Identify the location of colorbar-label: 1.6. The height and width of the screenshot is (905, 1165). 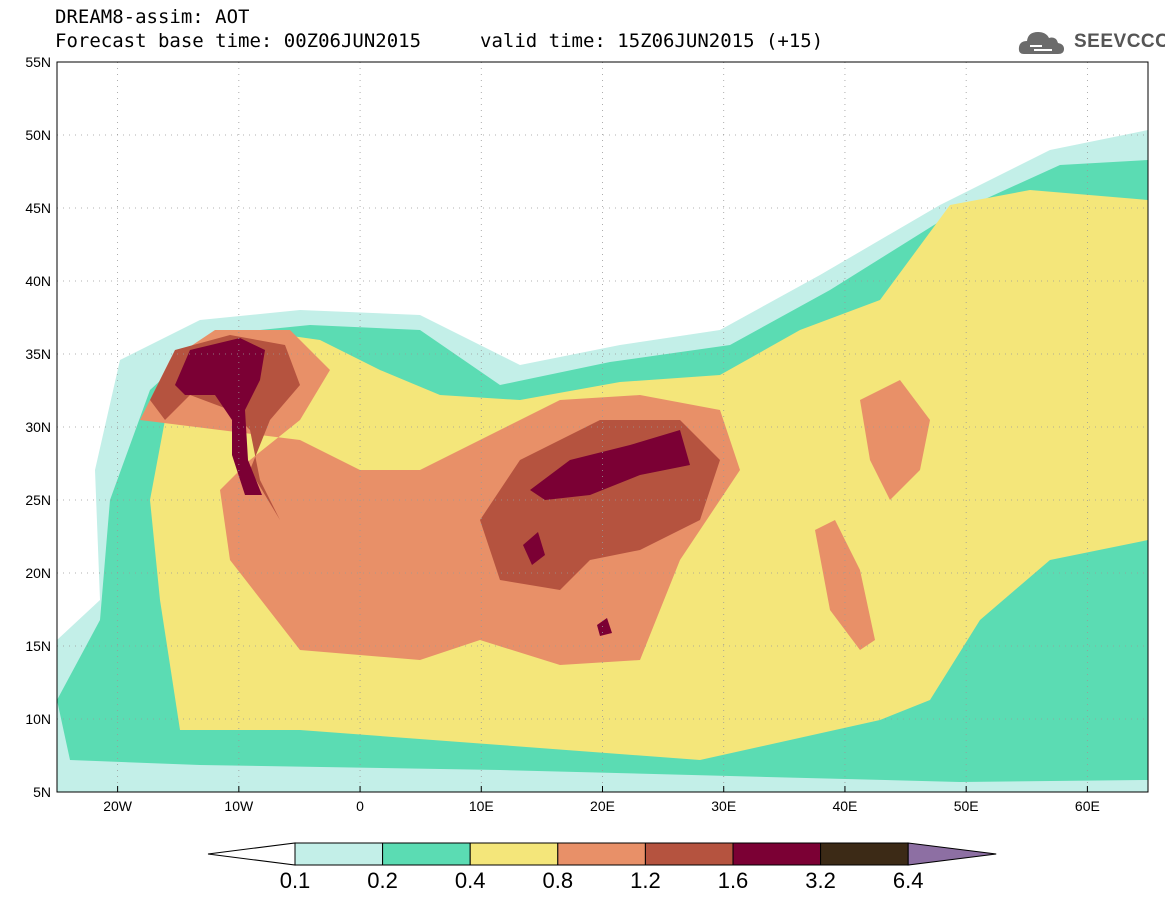
(733, 880).